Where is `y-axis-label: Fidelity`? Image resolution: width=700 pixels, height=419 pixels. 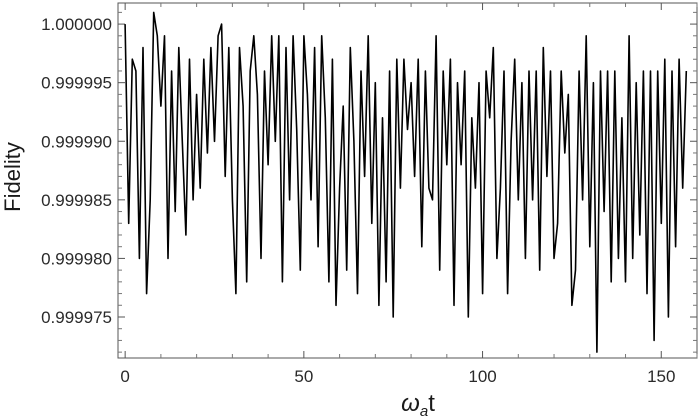
y-axis-label: Fidelity is located at coordinates (12, 177).